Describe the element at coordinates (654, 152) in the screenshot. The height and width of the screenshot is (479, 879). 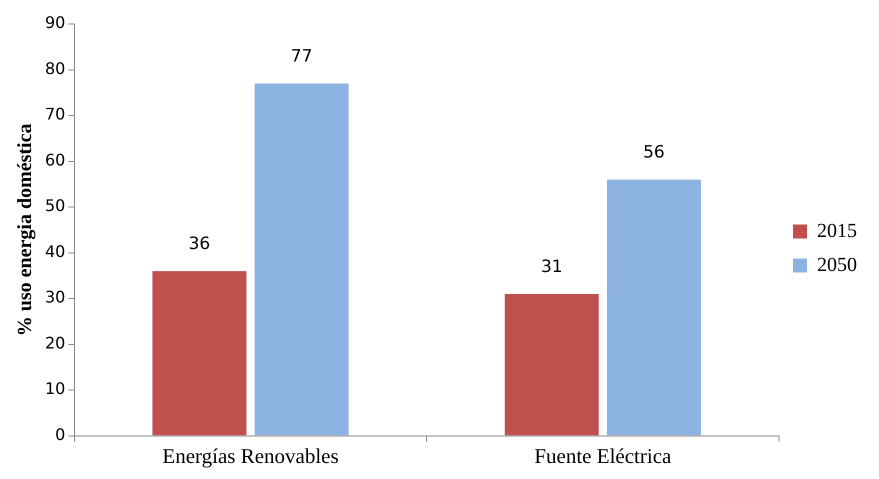
I see `data-label: 56` at that location.